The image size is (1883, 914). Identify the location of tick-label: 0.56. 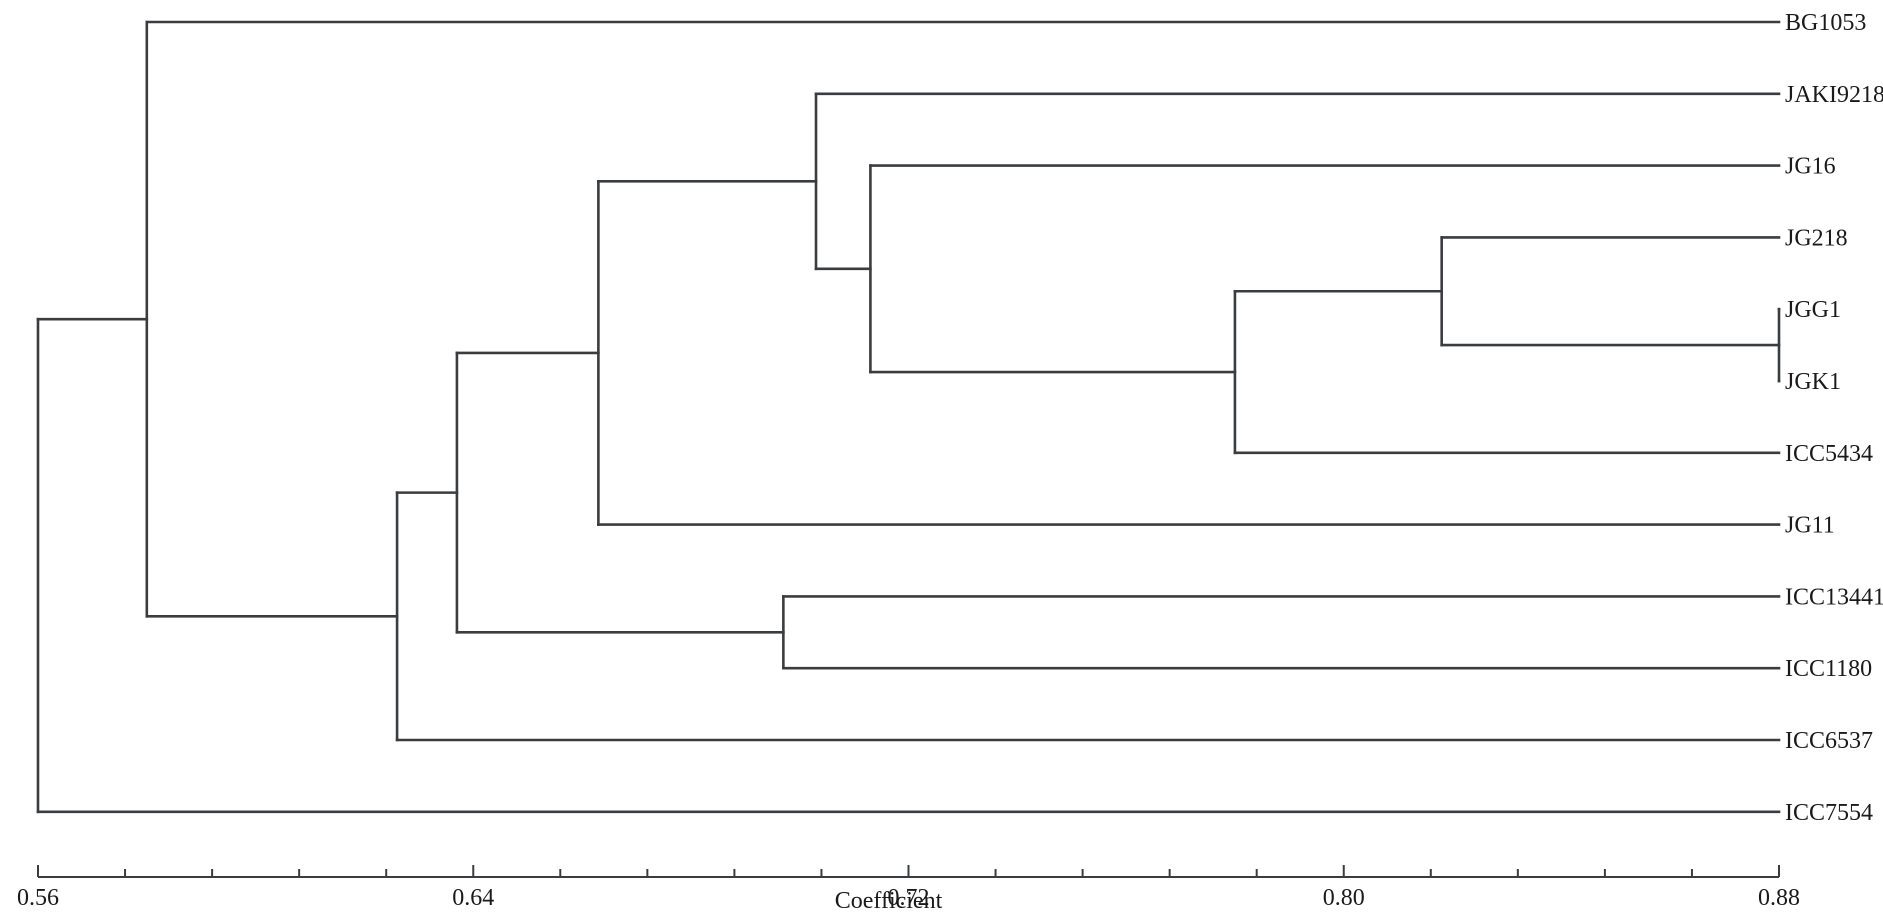
(38, 898).